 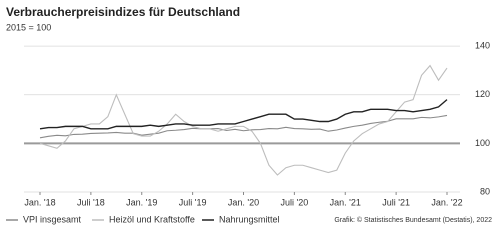 What do you see at coordinates (141, 202) in the screenshot?
I see `x-tick-label: Jan. '19` at bounding box center [141, 202].